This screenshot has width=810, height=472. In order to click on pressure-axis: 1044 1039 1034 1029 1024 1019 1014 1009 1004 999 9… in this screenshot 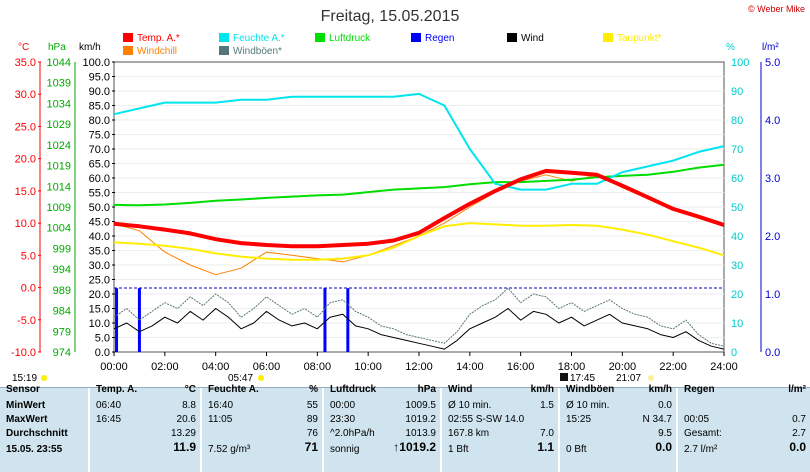, I will do `click(61, 208)`.